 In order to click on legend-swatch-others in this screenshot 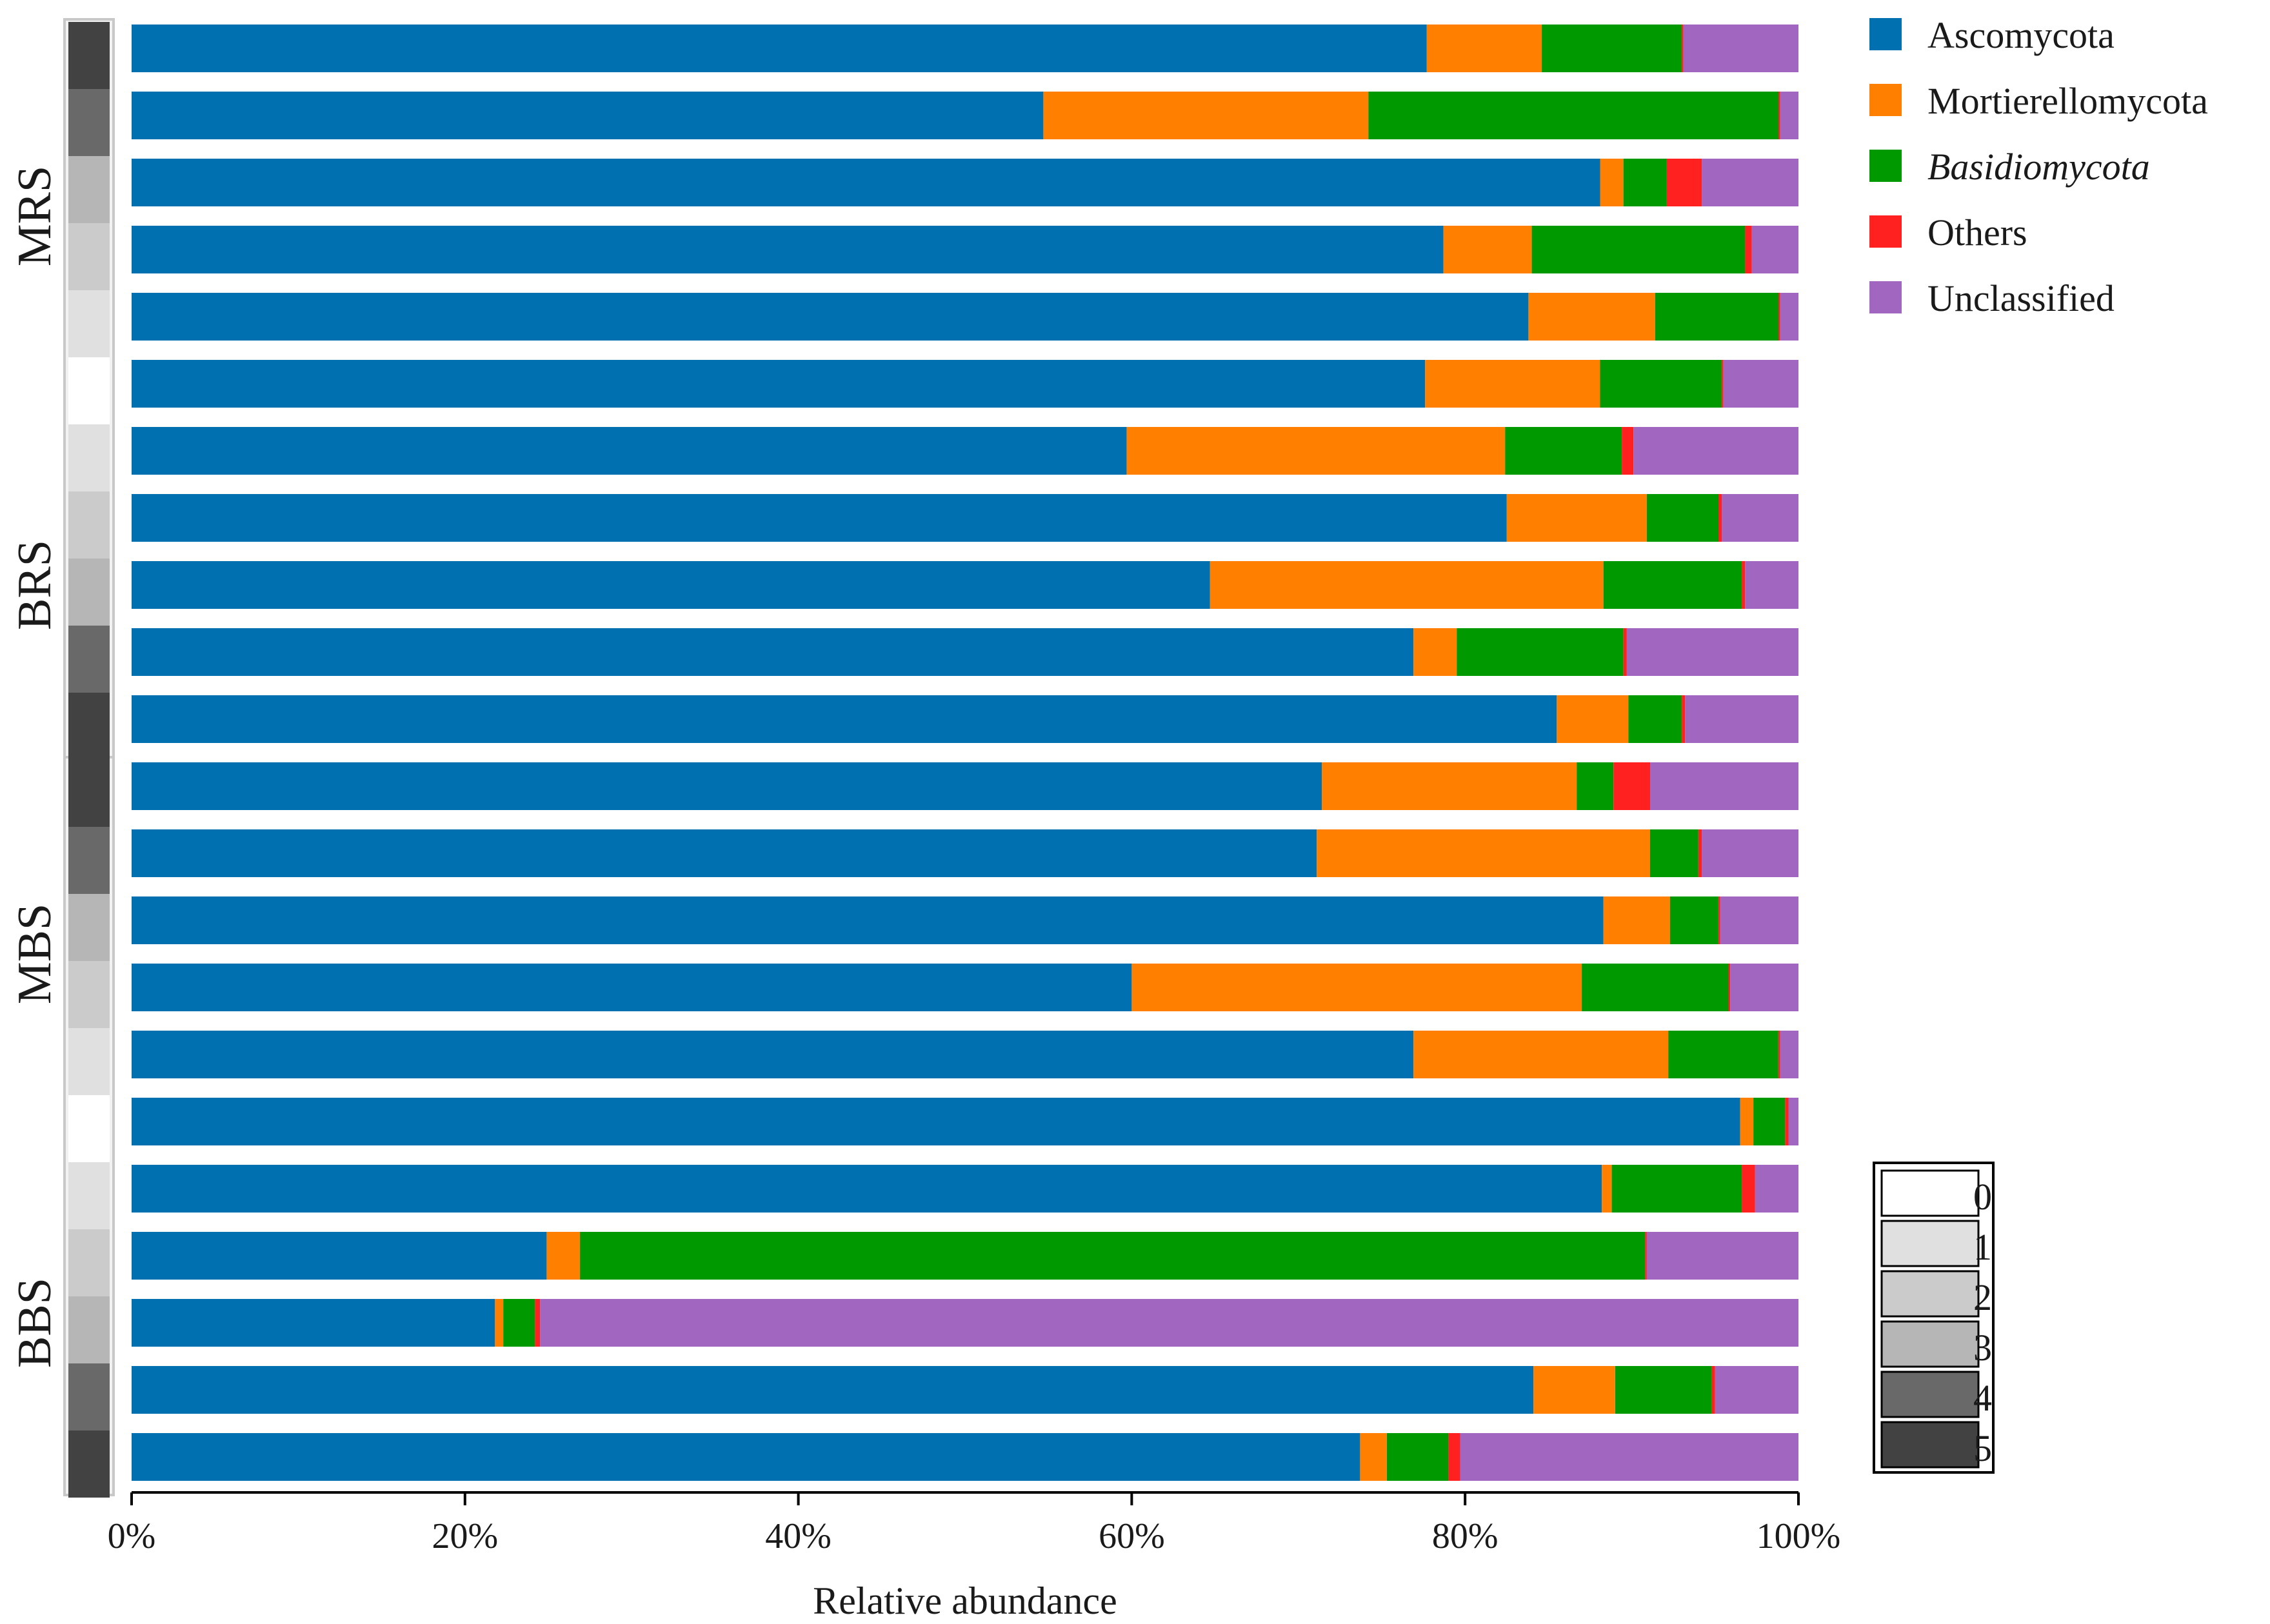, I will do `click(1885, 231)`.